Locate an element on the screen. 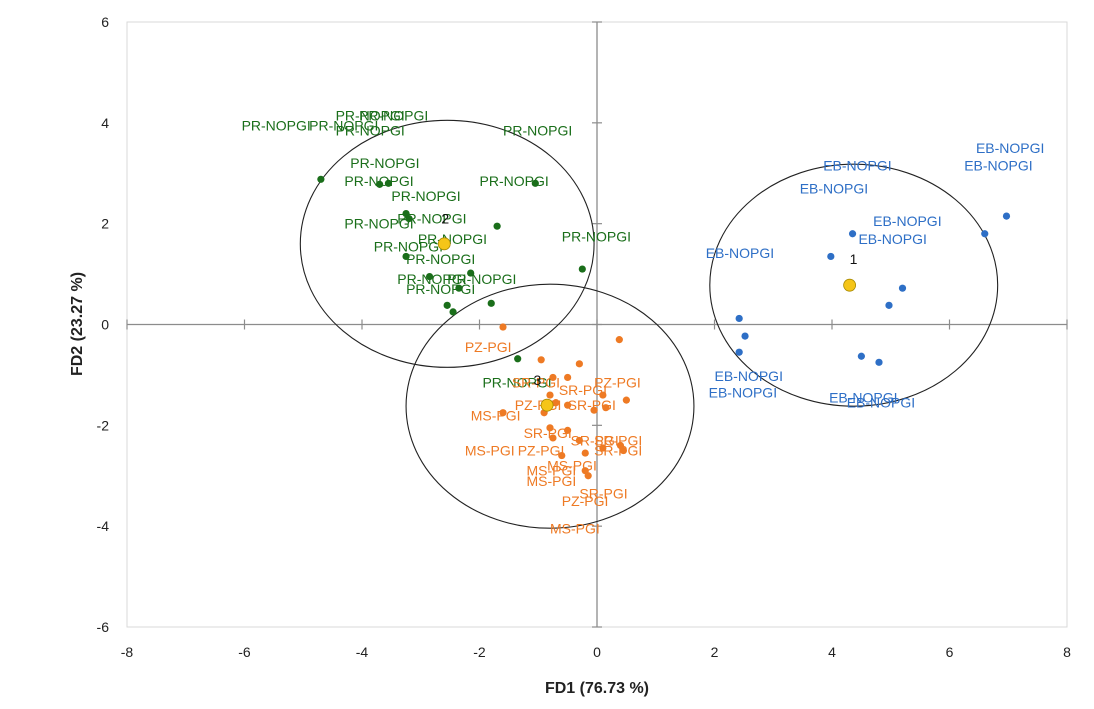 This screenshot has height=709, width=1094. y-tick-label: 4 is located at coordinates (105, 123).